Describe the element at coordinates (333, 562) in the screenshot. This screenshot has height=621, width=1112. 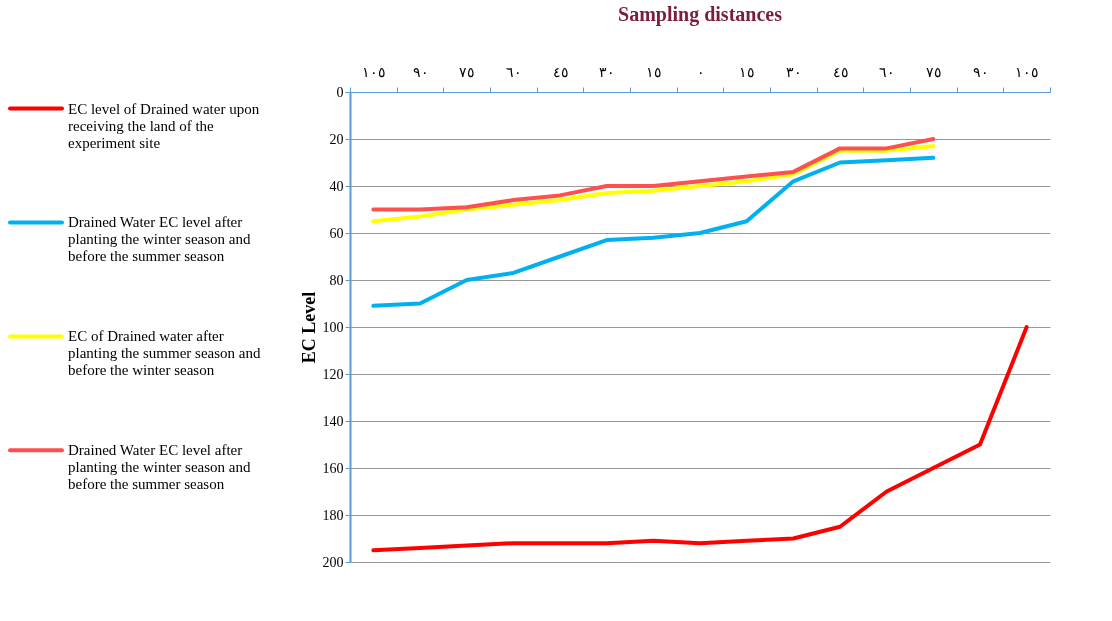
I see `y-tick-label: 200` at that location.